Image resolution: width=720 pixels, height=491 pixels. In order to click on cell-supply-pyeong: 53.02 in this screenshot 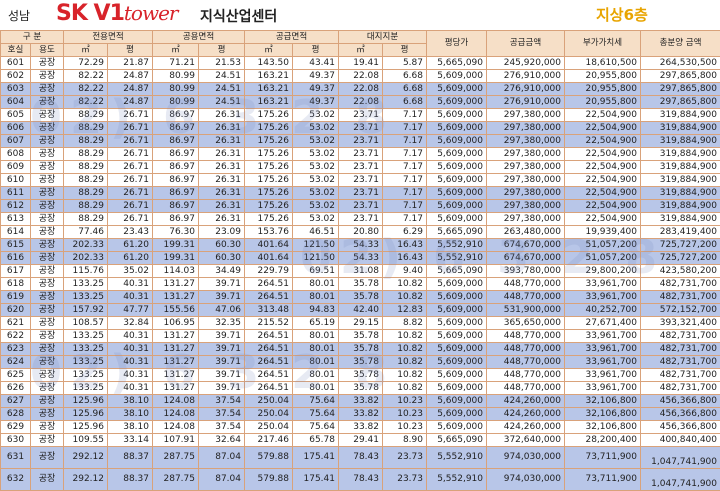, I will do `click(316, 128)`.